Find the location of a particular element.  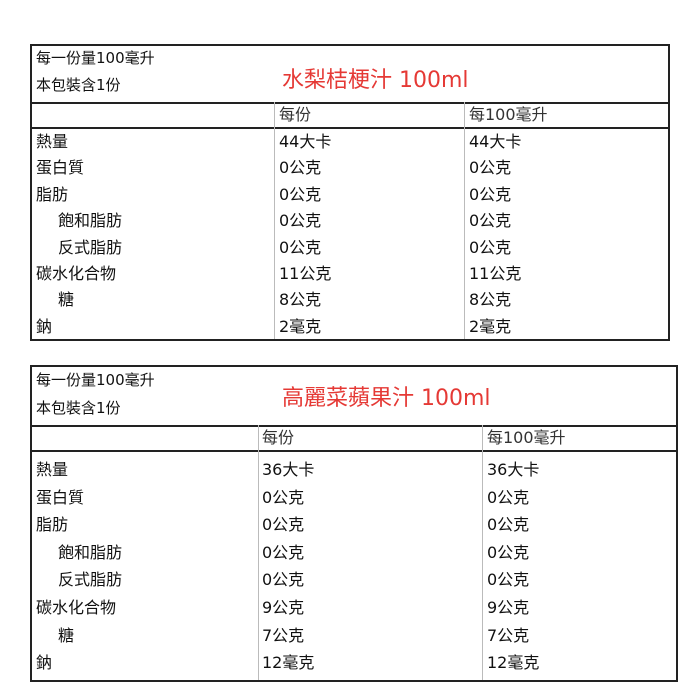

nutrient-per-serving: 11公克 is located at coordinates (305, 273).